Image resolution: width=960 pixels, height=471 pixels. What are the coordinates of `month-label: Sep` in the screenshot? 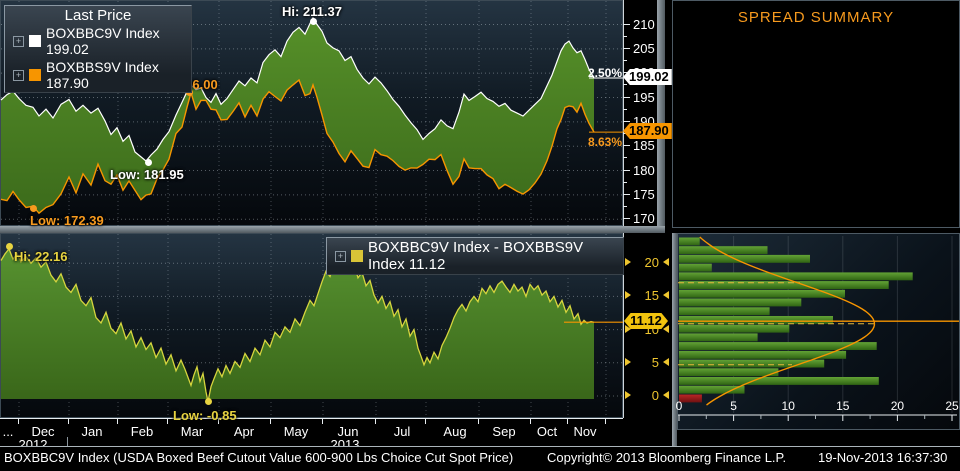 It's located at (504, 431).